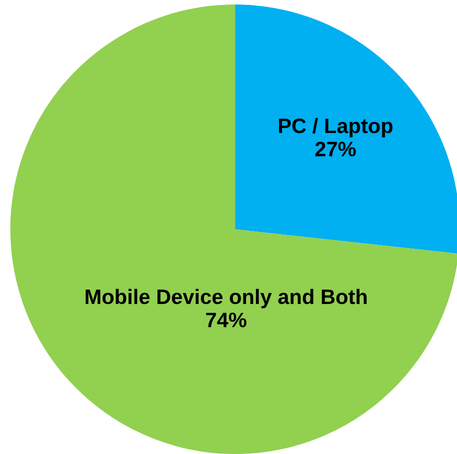  Describe the element at coordinates (335, 128) in the screenshot. I see `slice-label: PC / Laptop` at that location.